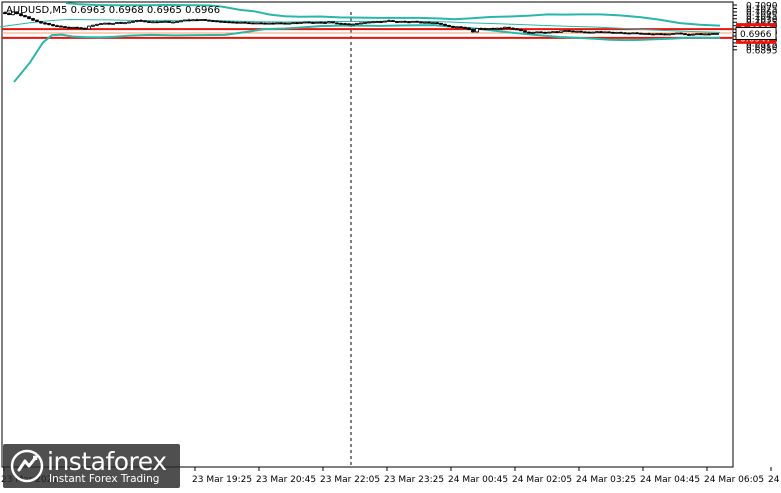 This screenshot has height=493, width=781. I want to click on x-tick-label: 23 Mar 23:25, so click(414, 480).